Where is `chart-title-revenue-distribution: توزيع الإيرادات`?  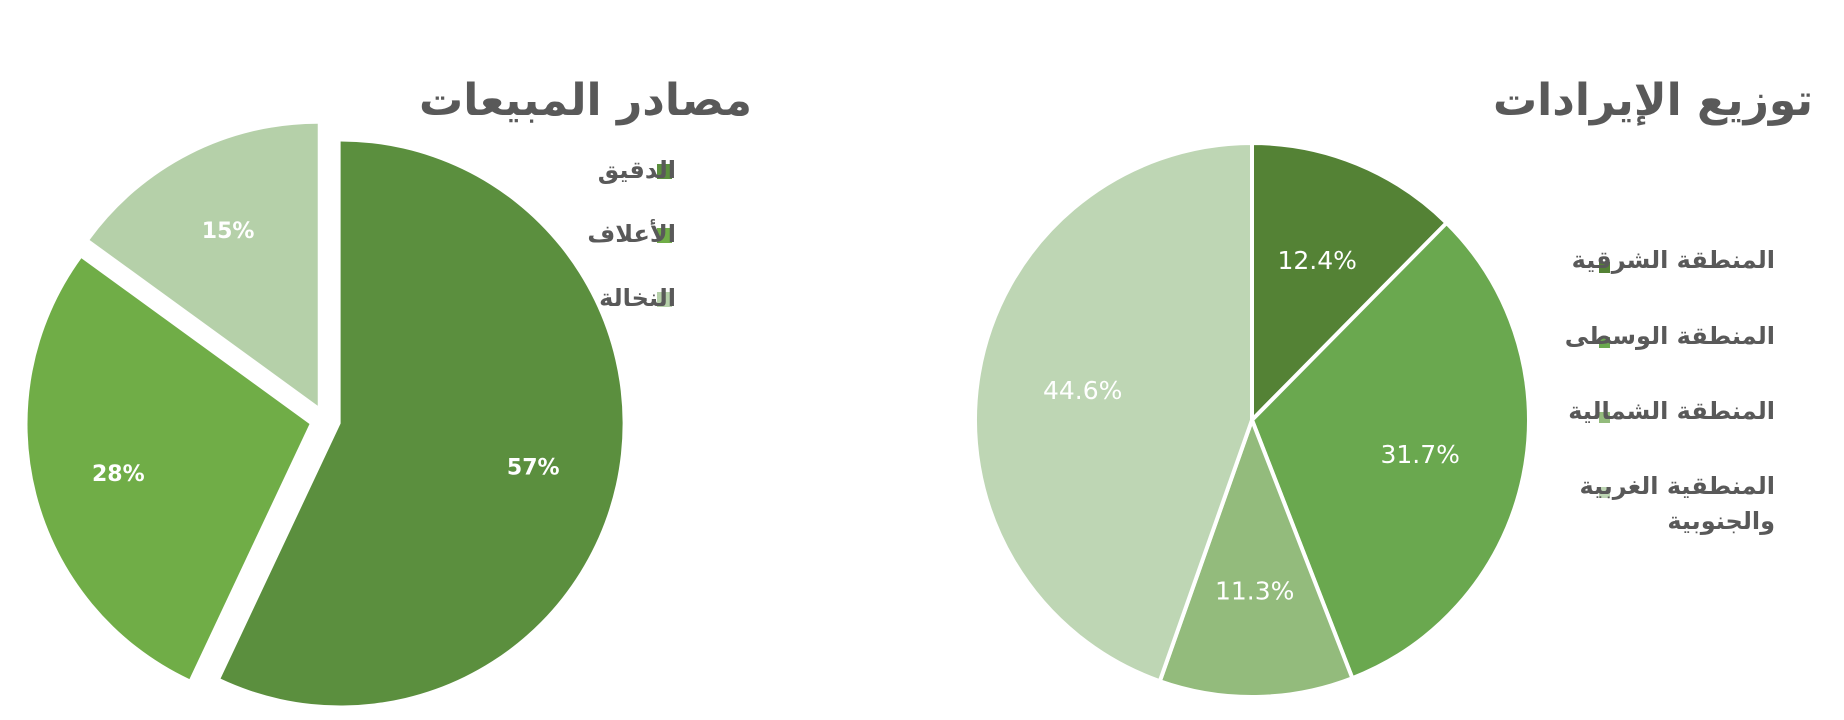 chart-title-revenue-distribution: توزيع الإيرادات is located at coordinates (1653, 100).